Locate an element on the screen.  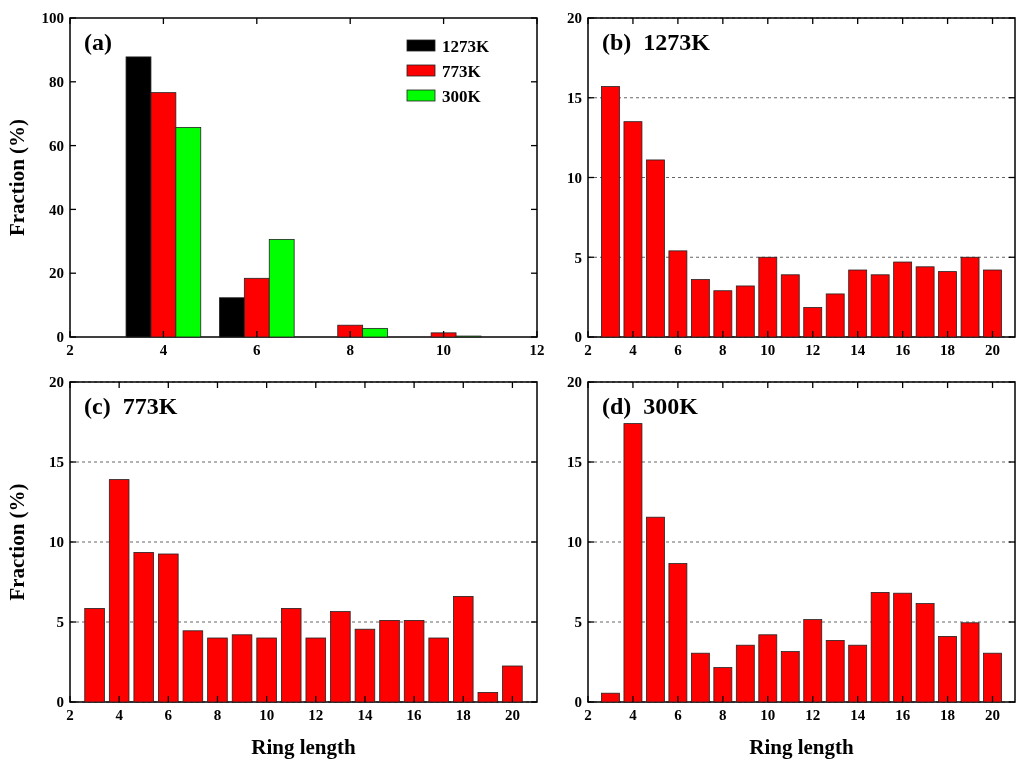
legend-label: 300K is located at coordinates (462, 96).